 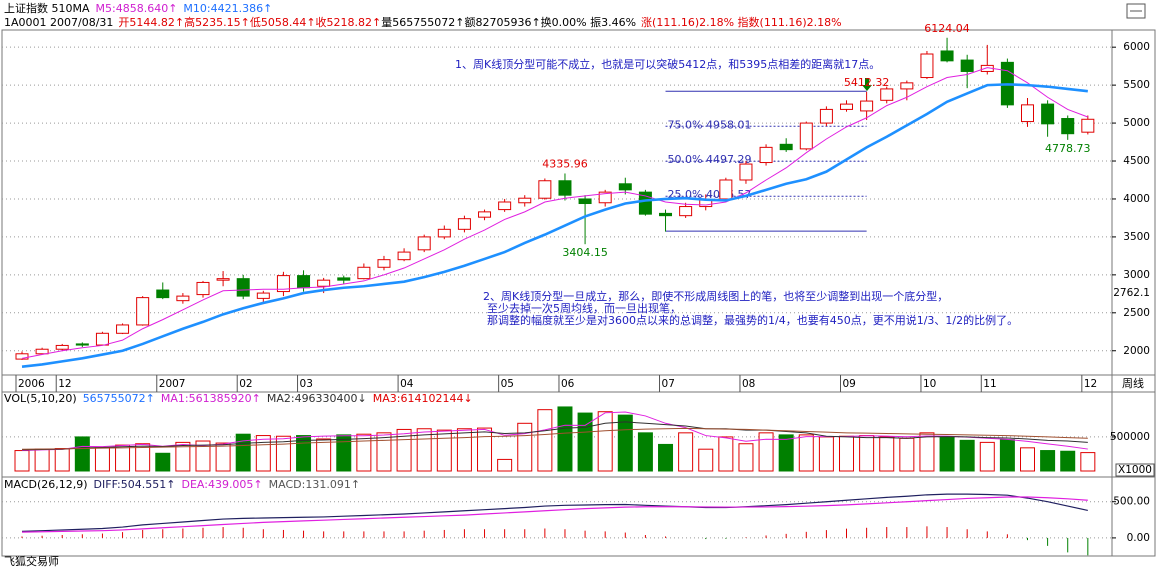 I want to click on y-tick-label: 500000, so click(x=1130, y=437).